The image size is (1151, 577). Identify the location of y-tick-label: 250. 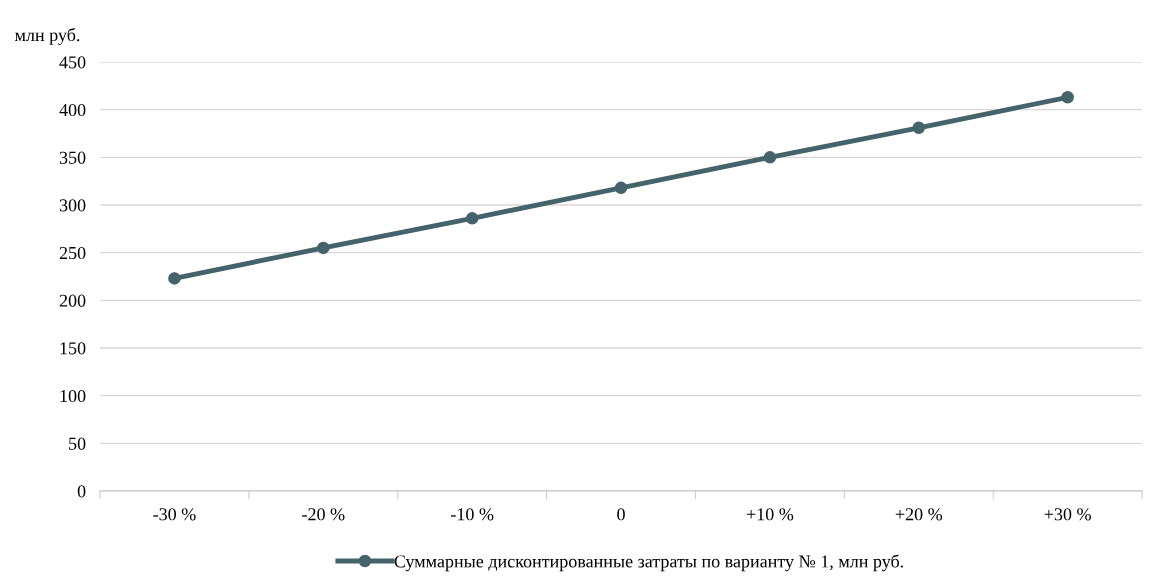
(72, 253).